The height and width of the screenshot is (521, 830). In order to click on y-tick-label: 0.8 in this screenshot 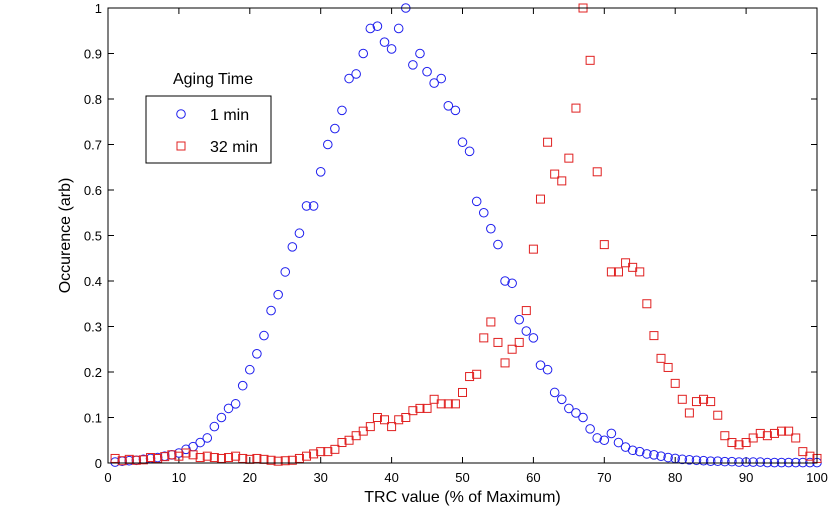, I will do `click(93, 99)`.